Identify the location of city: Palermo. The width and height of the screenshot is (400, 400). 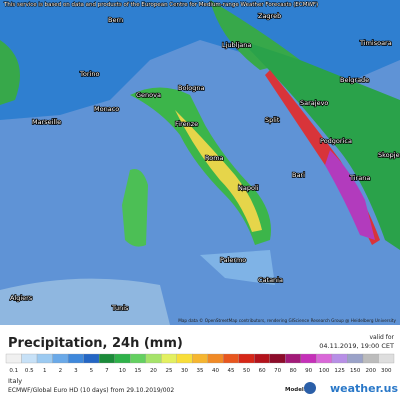
(233, 260).